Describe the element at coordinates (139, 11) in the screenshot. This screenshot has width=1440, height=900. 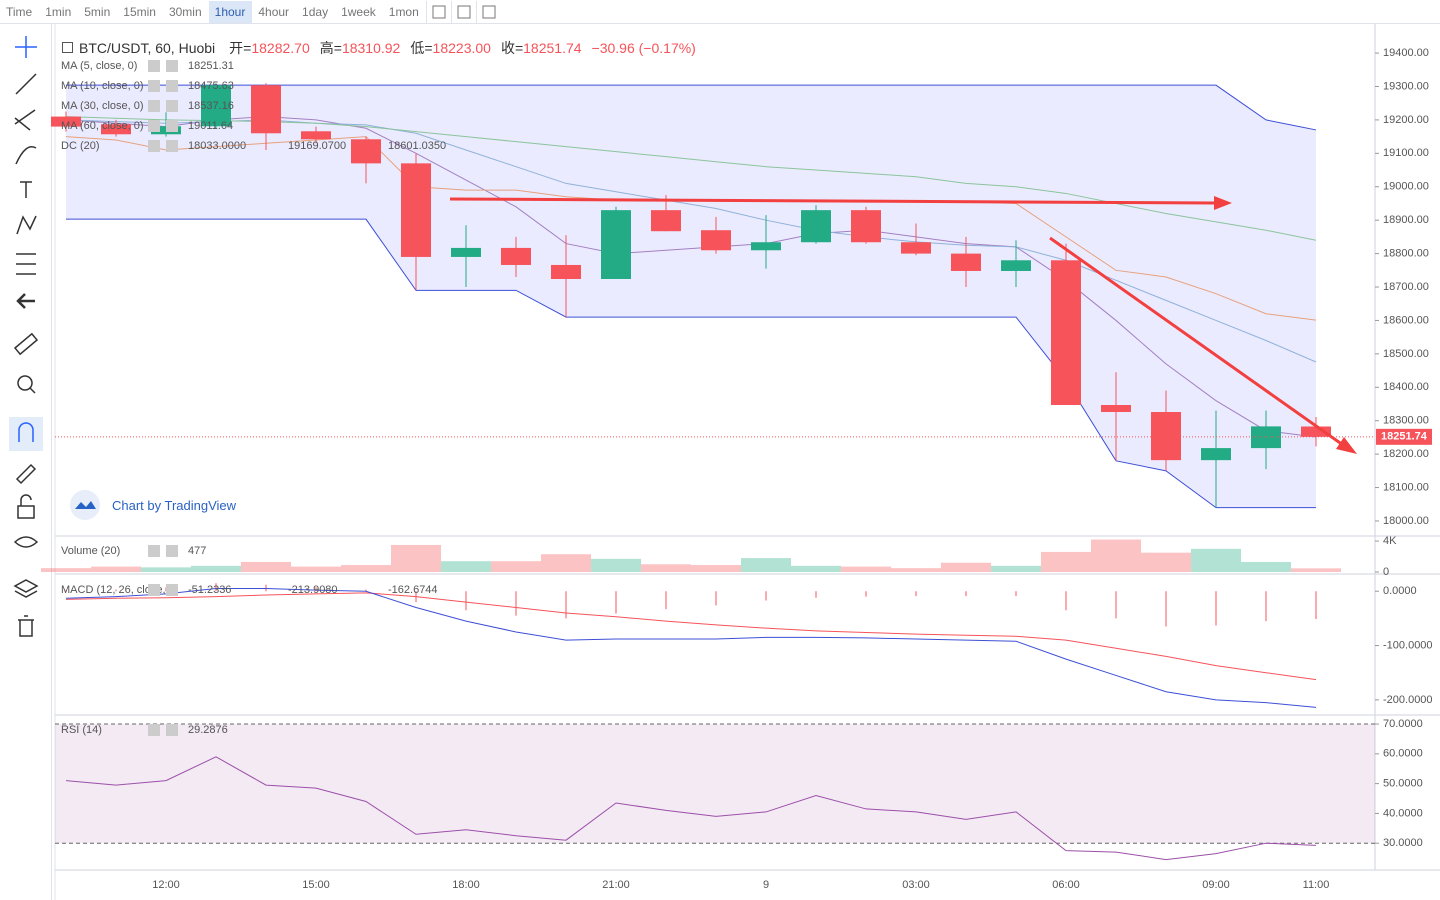
I see `interval-button: 15min` at that location.